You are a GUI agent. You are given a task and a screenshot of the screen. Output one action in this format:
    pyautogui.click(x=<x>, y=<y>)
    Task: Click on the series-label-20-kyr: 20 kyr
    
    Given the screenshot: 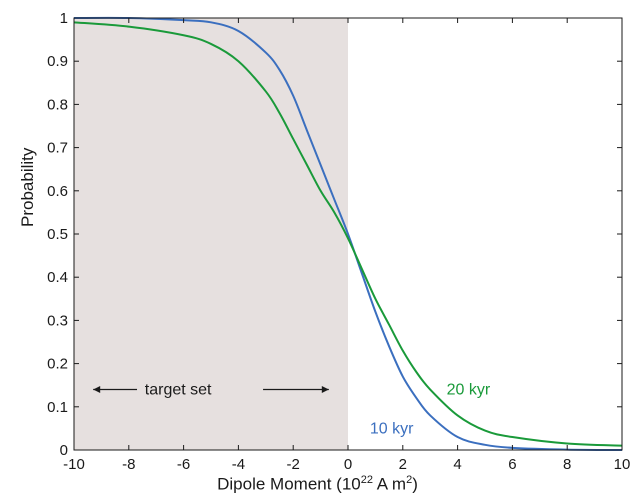 What is the action you would take?
    pyautogui.click(x=469, y=390)
    